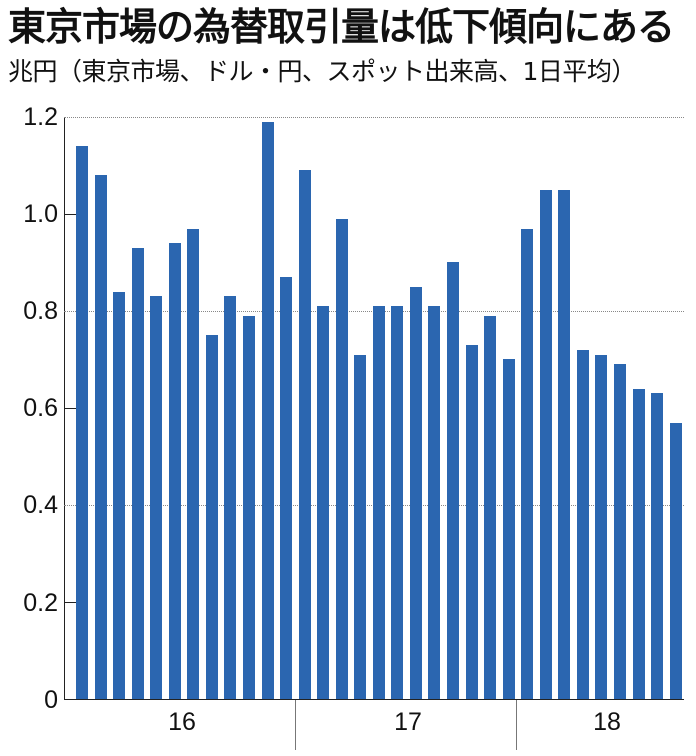  Describe the element at coordinates (40, 214) in the screenshot. I see `y-tick-label-1.0: 1.0` at that location.